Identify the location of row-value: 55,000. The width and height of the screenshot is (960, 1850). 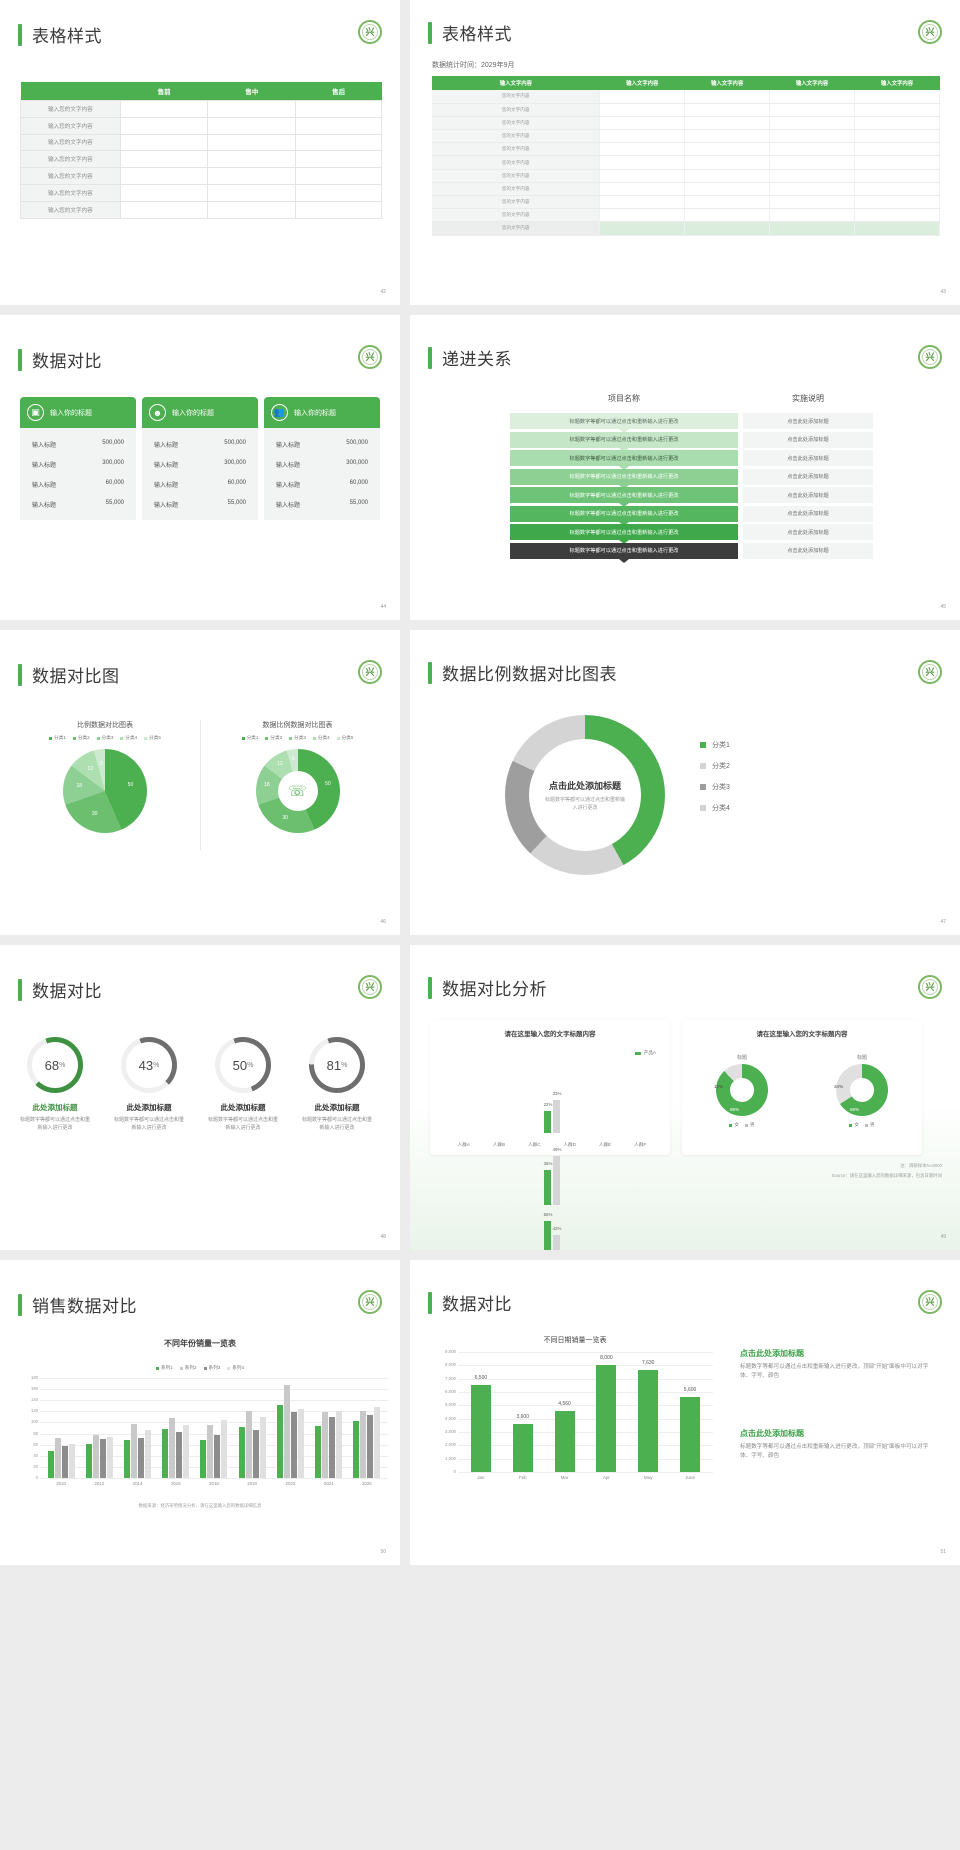
(236, 502).